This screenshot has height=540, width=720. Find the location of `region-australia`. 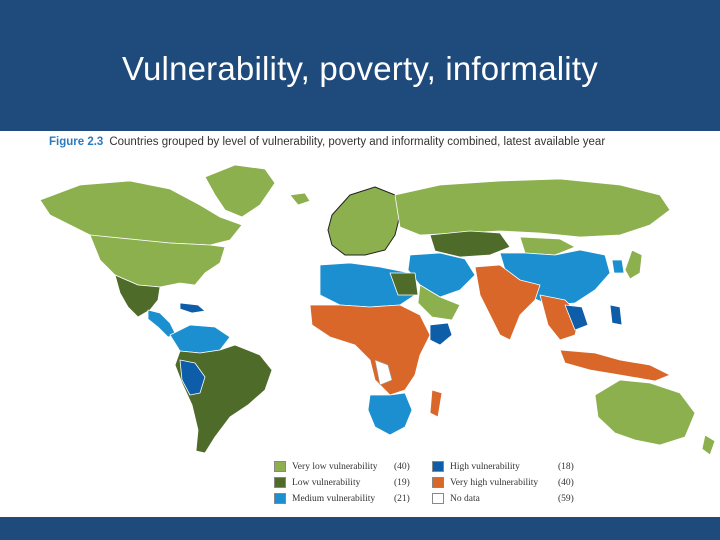

region-australia is located at coordinates (645, 412).